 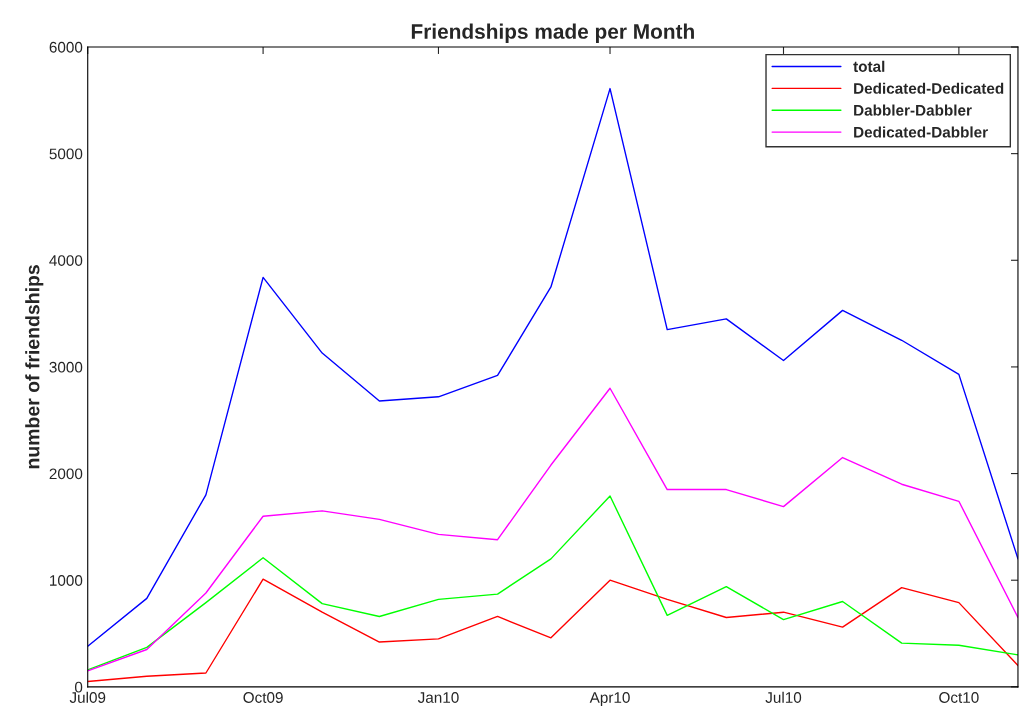 What do you see at coordinates (921, 132) in the screenshot?
I see `legend-label: Dedicated-Dabbler` at bounding box center [921, 132].